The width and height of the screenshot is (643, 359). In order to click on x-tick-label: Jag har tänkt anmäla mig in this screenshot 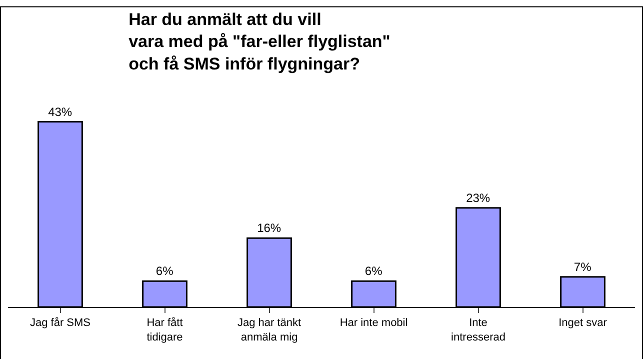, I will do `click(269, 330)`.